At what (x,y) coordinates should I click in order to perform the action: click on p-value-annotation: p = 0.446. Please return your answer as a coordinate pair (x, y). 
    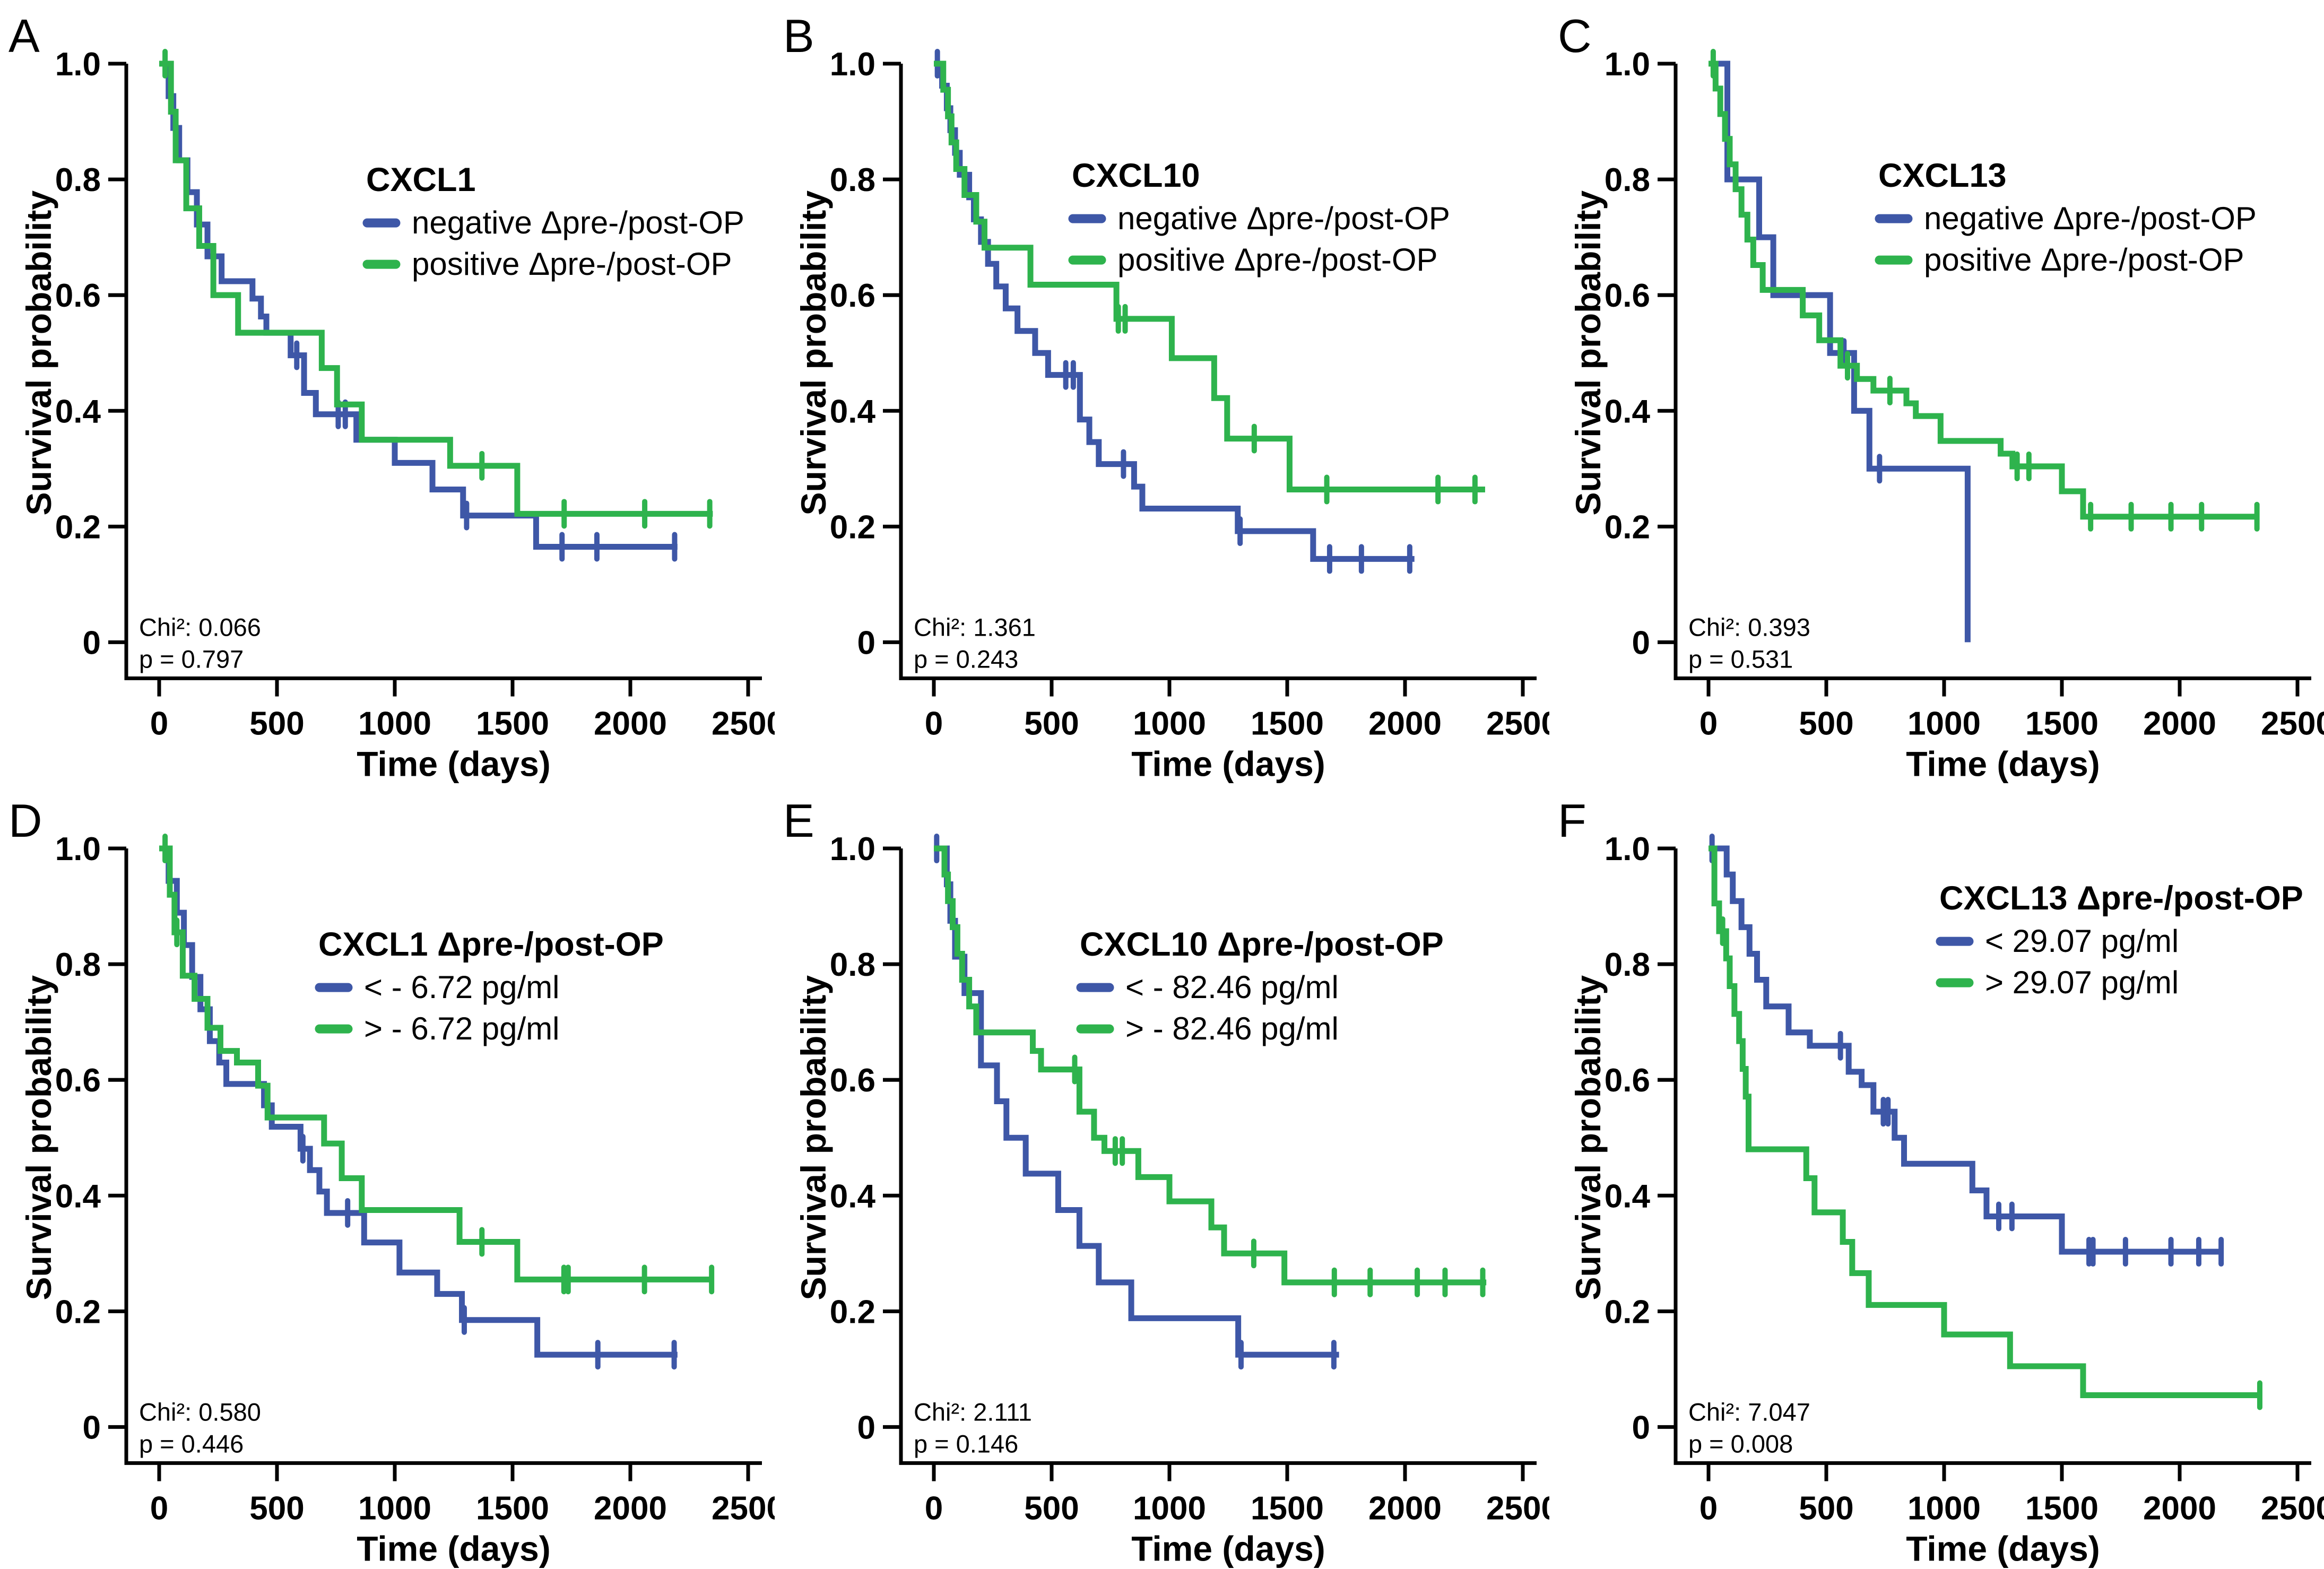
    Looking at the image, I should click on (191, 1443).